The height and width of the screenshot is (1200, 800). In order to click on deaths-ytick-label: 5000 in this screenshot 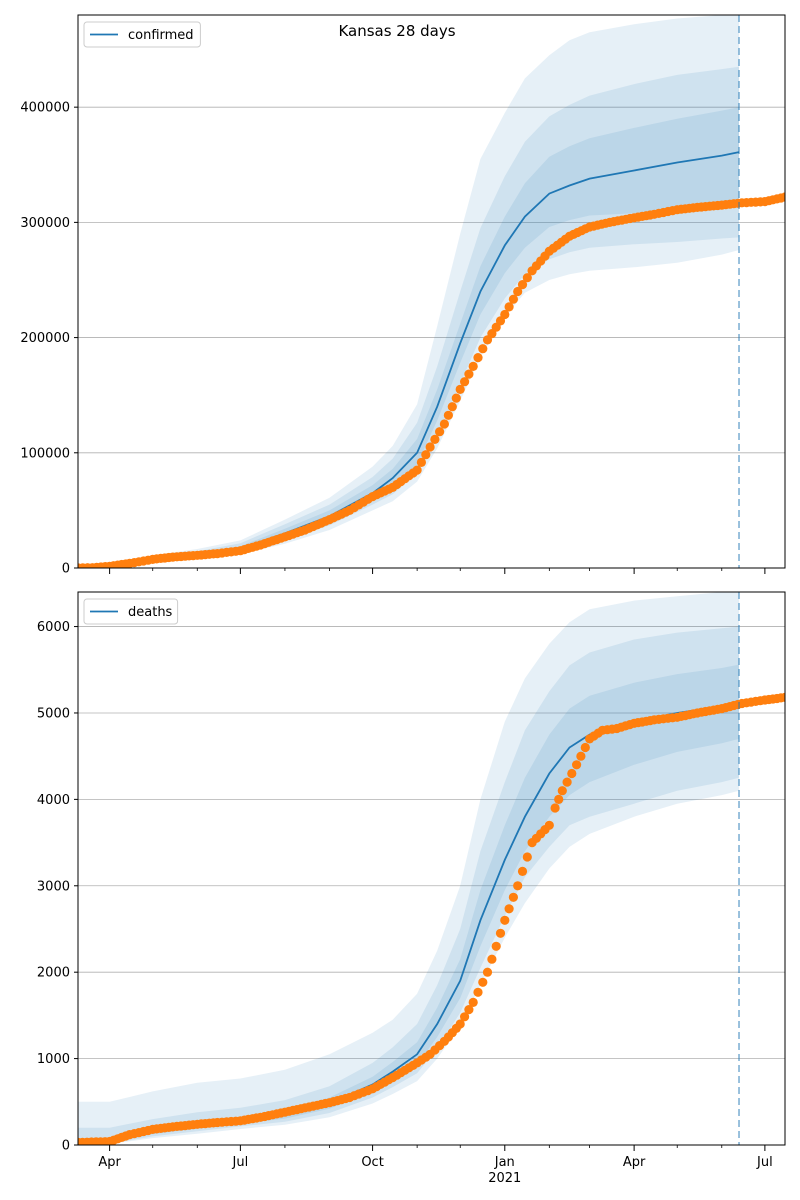, I will do `click(53, 713)`.